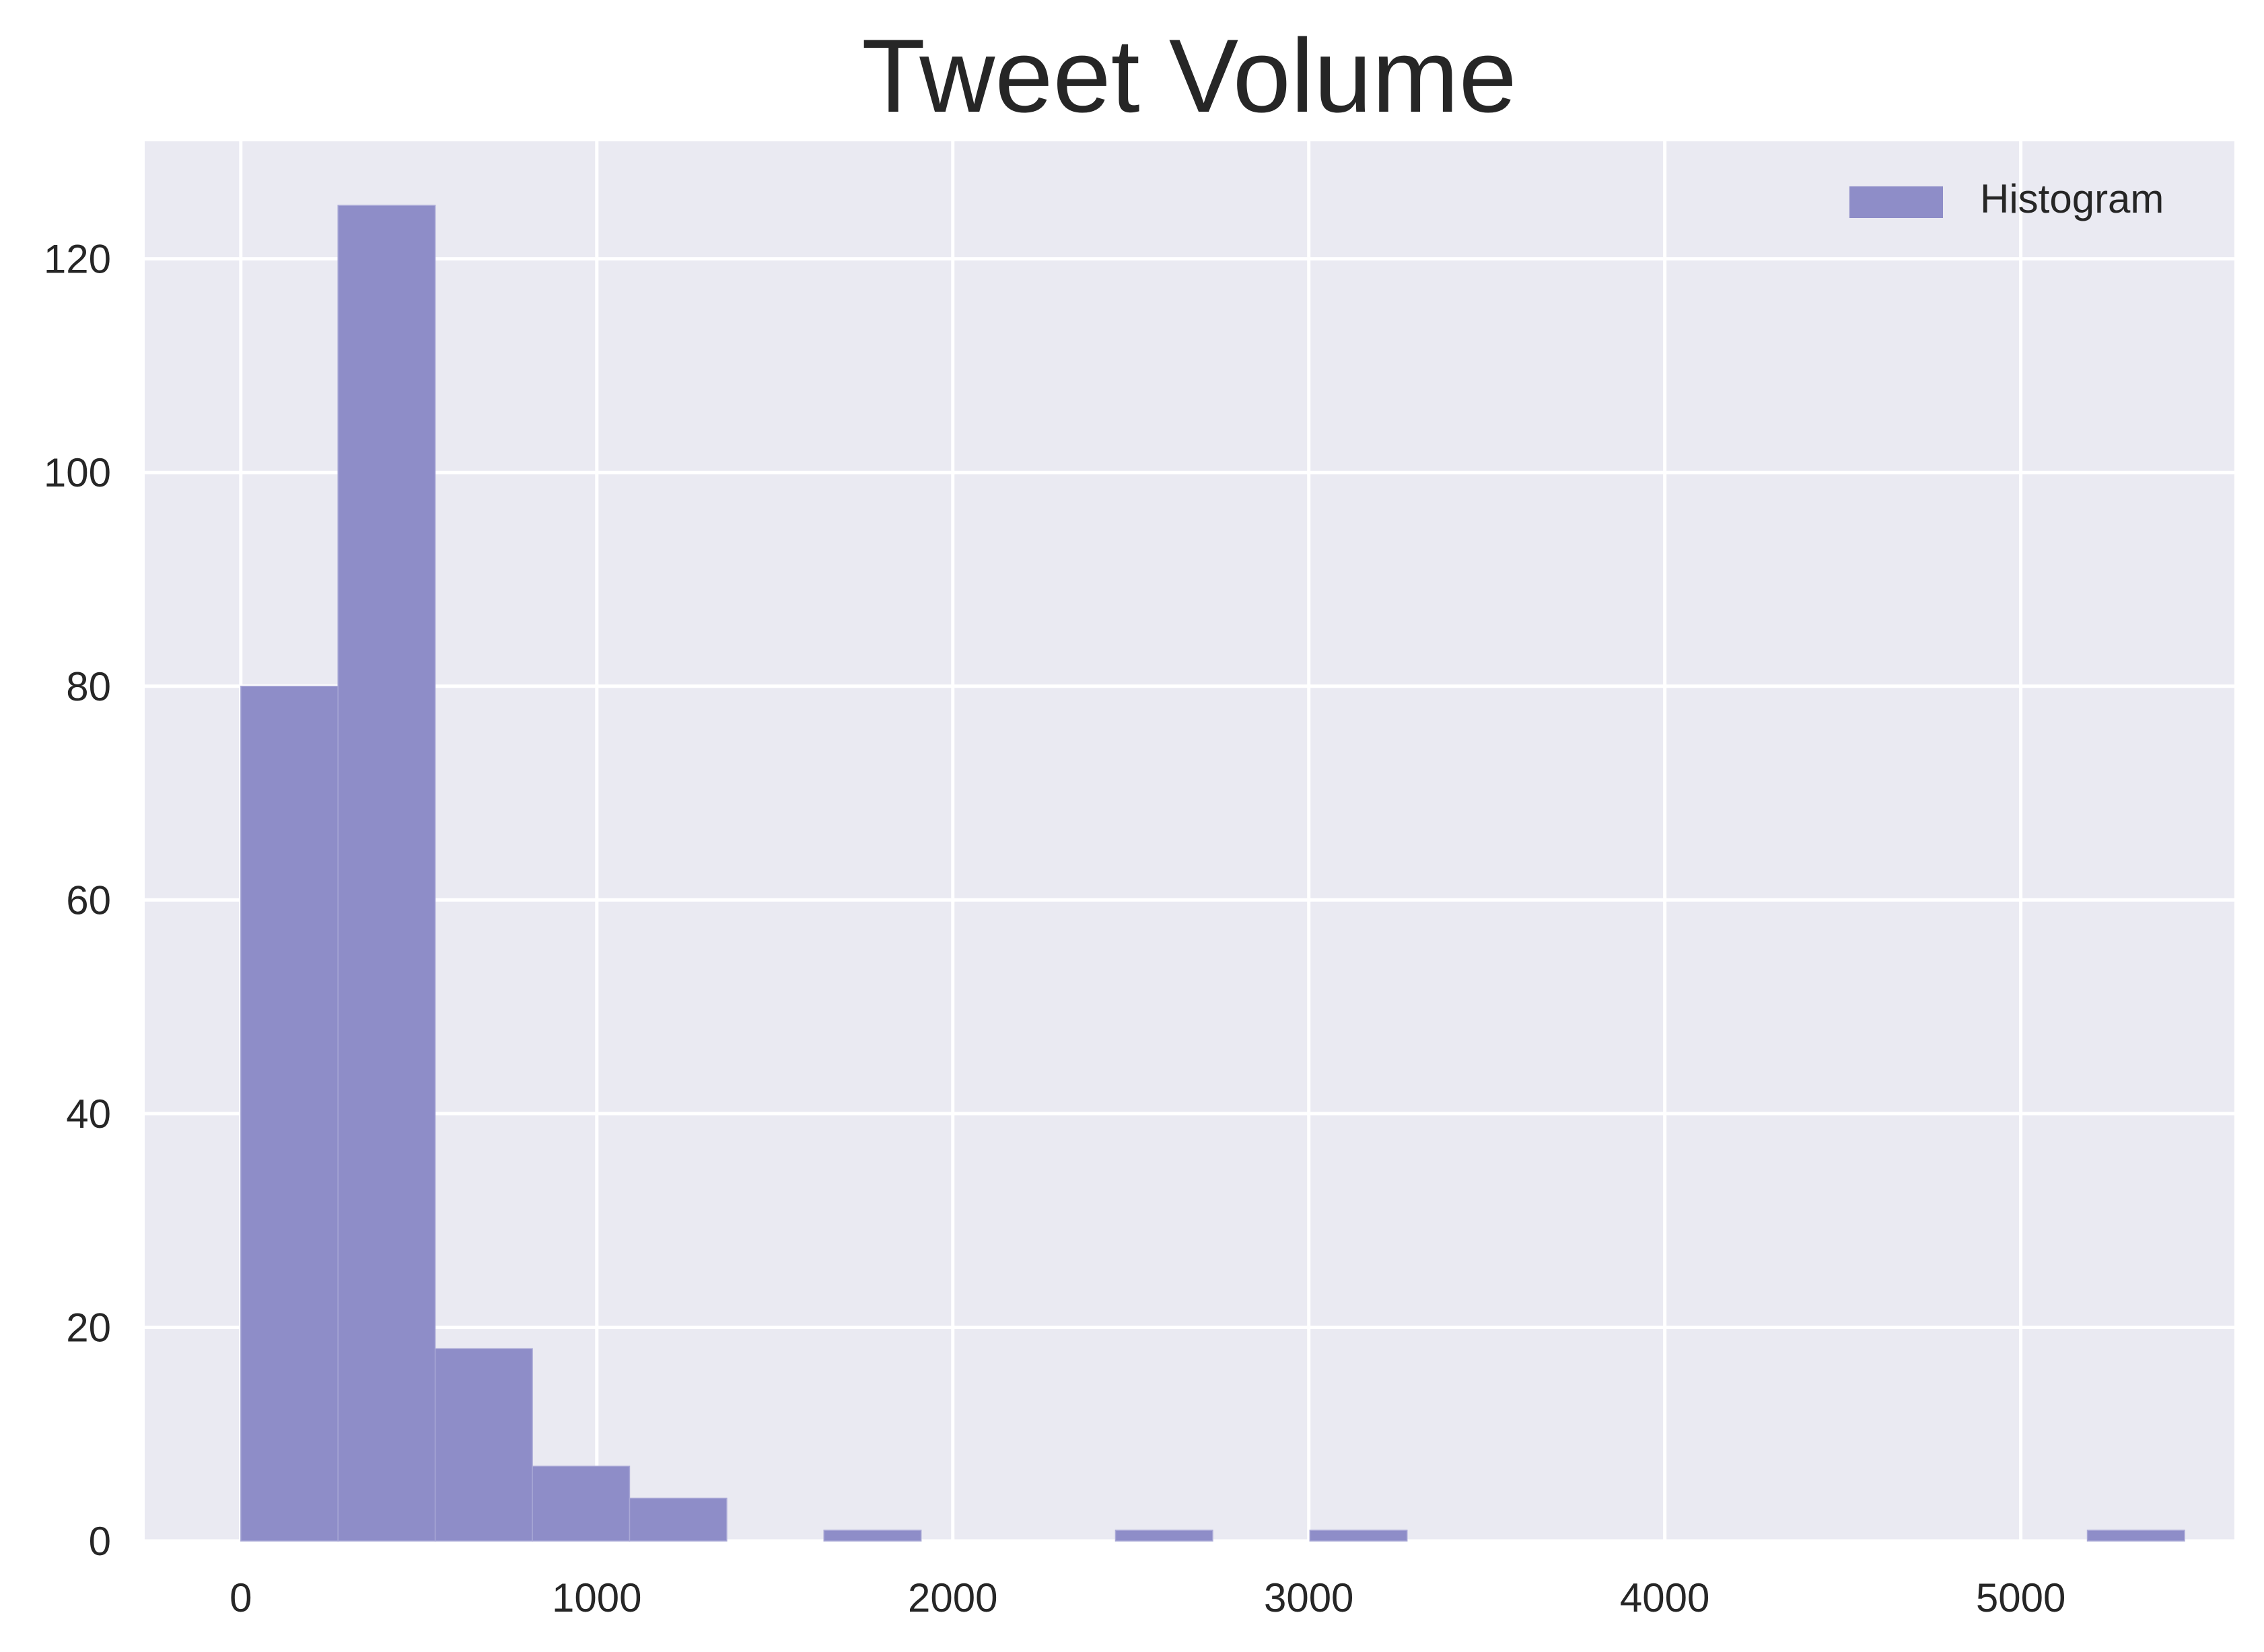  I want to click on x-tick-label: 5000, so click(2020, 1597).